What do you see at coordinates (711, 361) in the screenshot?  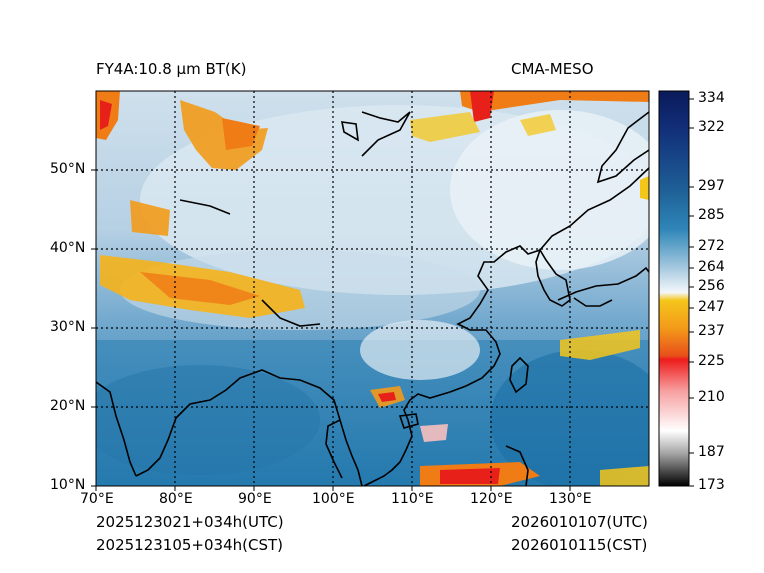 I see `colorbar-tick-label: 225` at bounding box center [711, 361].